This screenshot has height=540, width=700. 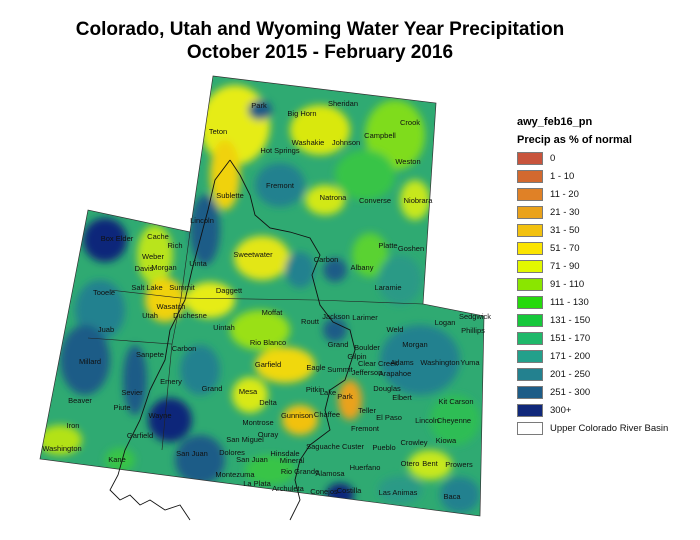 I want to click on county-label: Elbert, so click(x=402, y=397).